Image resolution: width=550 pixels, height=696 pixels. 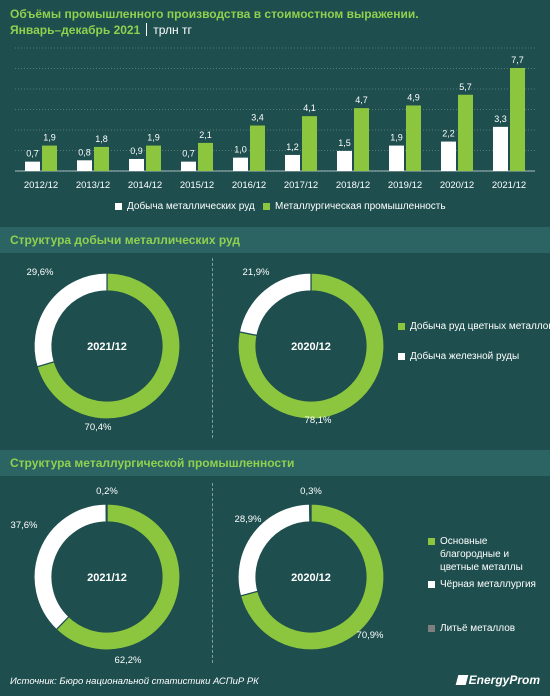 I want to click on slice-value-label: 70,4%, so click(x=98, y=427).